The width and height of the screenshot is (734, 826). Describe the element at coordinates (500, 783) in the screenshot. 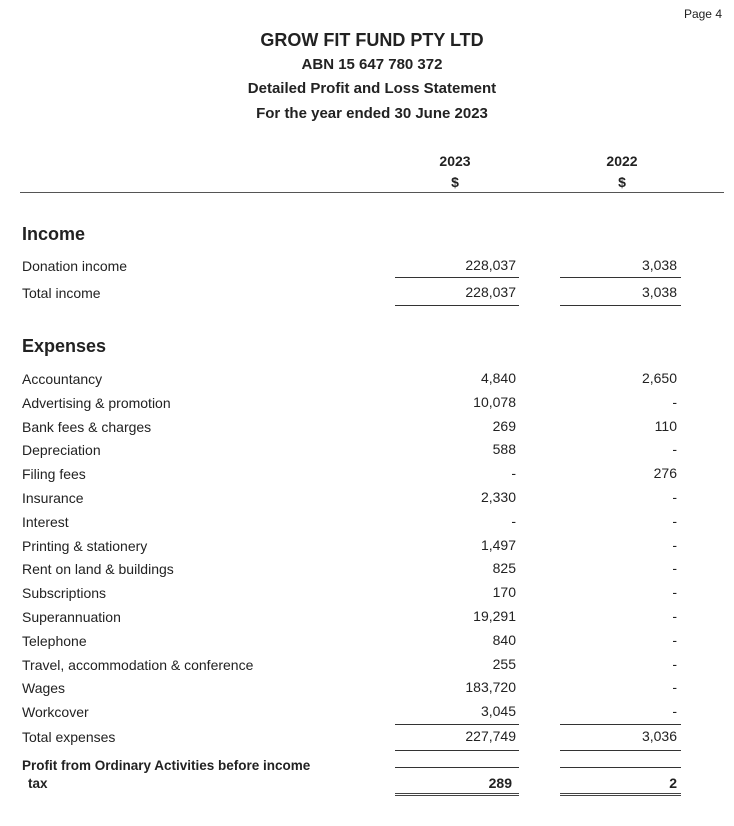

I see `profit-2023: 289` at that location.